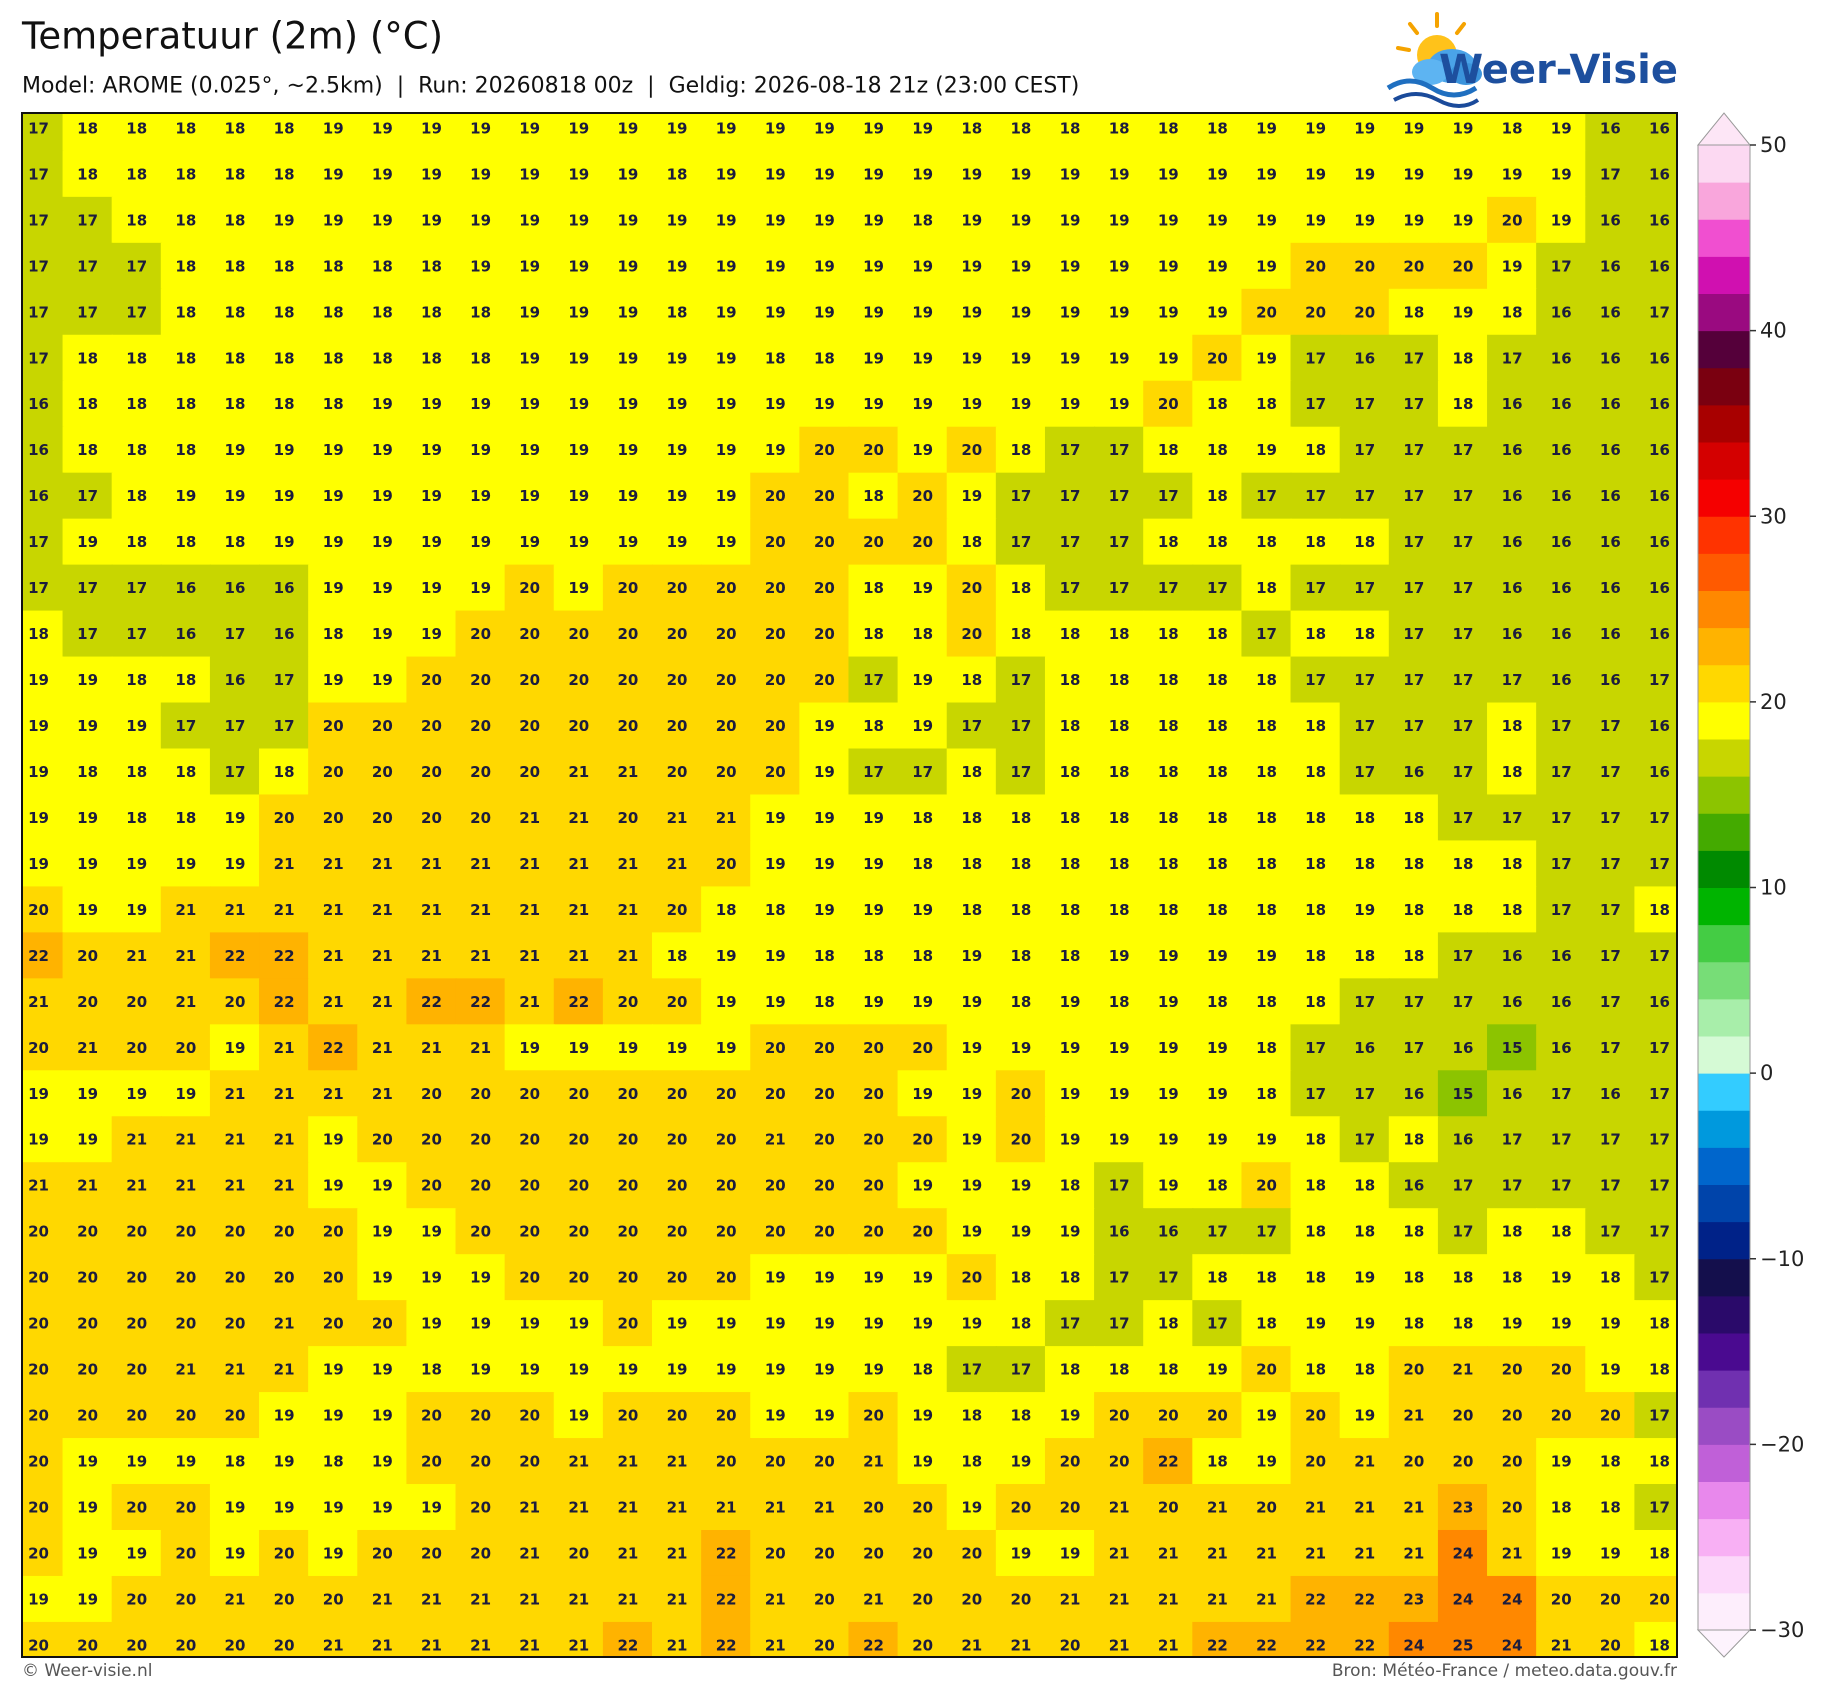 This screenshot has width=1824, height=1685. I want to click on colorbar-band, so click(1724, 1574).